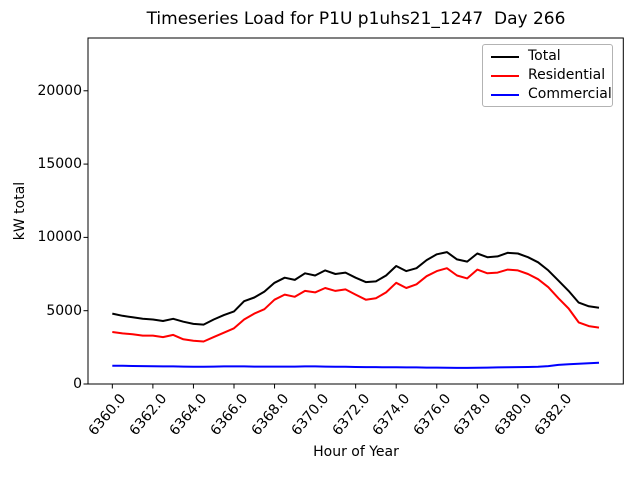  I want to click on y-tick-label: 5000, so click(64, 310).